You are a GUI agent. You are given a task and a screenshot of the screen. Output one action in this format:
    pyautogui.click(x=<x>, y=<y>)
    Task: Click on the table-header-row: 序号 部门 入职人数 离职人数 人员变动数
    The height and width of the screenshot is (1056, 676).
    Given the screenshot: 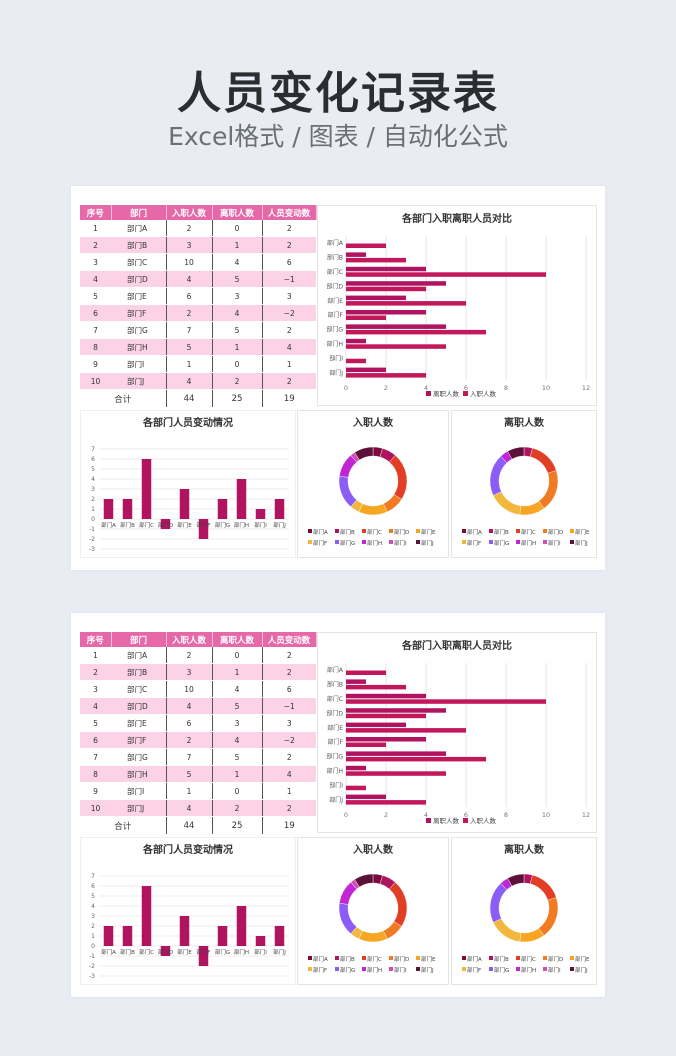 What is the action you would take?
    pyautogui.click(x=198, y=639)
    